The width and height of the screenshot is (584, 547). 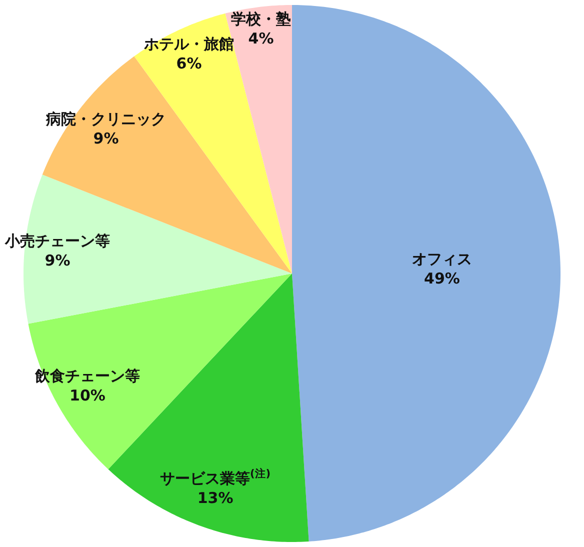 I want to click on data-label: 6%, so click(x=189, y=63).